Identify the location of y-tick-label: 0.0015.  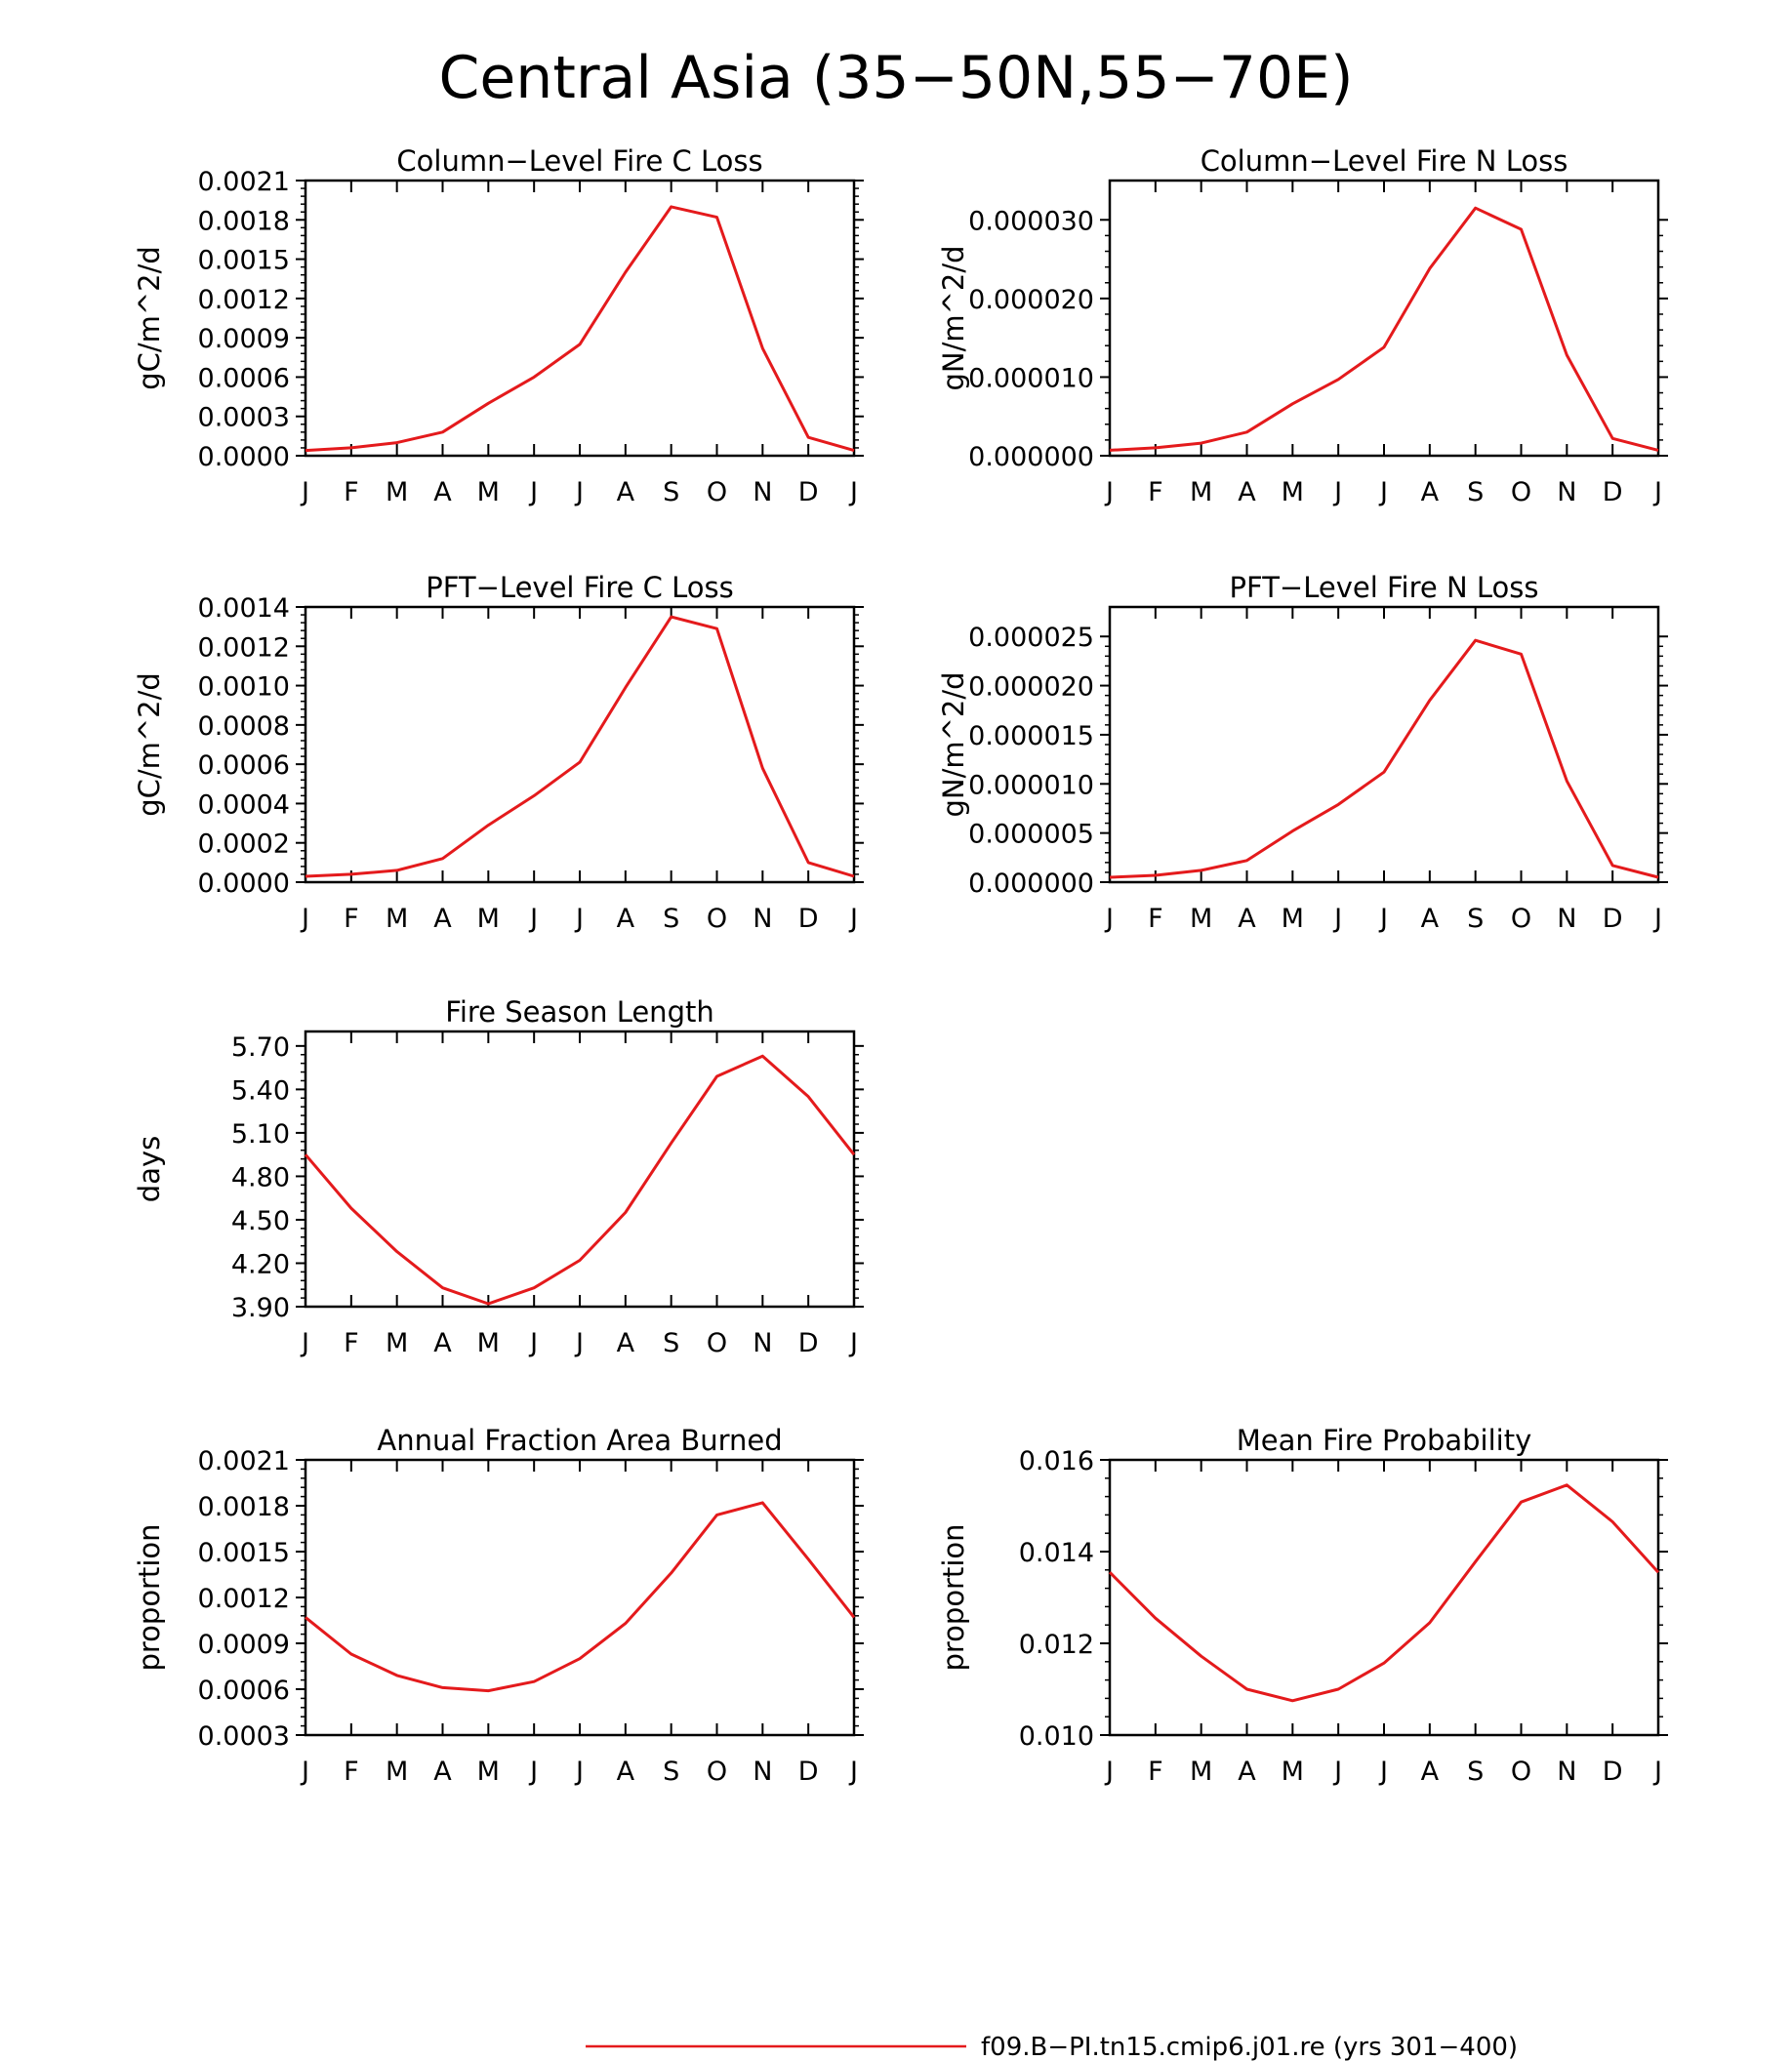
(244, 261).